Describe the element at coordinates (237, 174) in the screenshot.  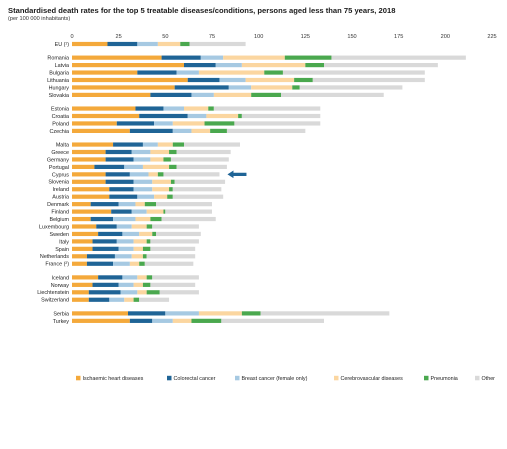
I see `highlight-arrow-icon` at that location.